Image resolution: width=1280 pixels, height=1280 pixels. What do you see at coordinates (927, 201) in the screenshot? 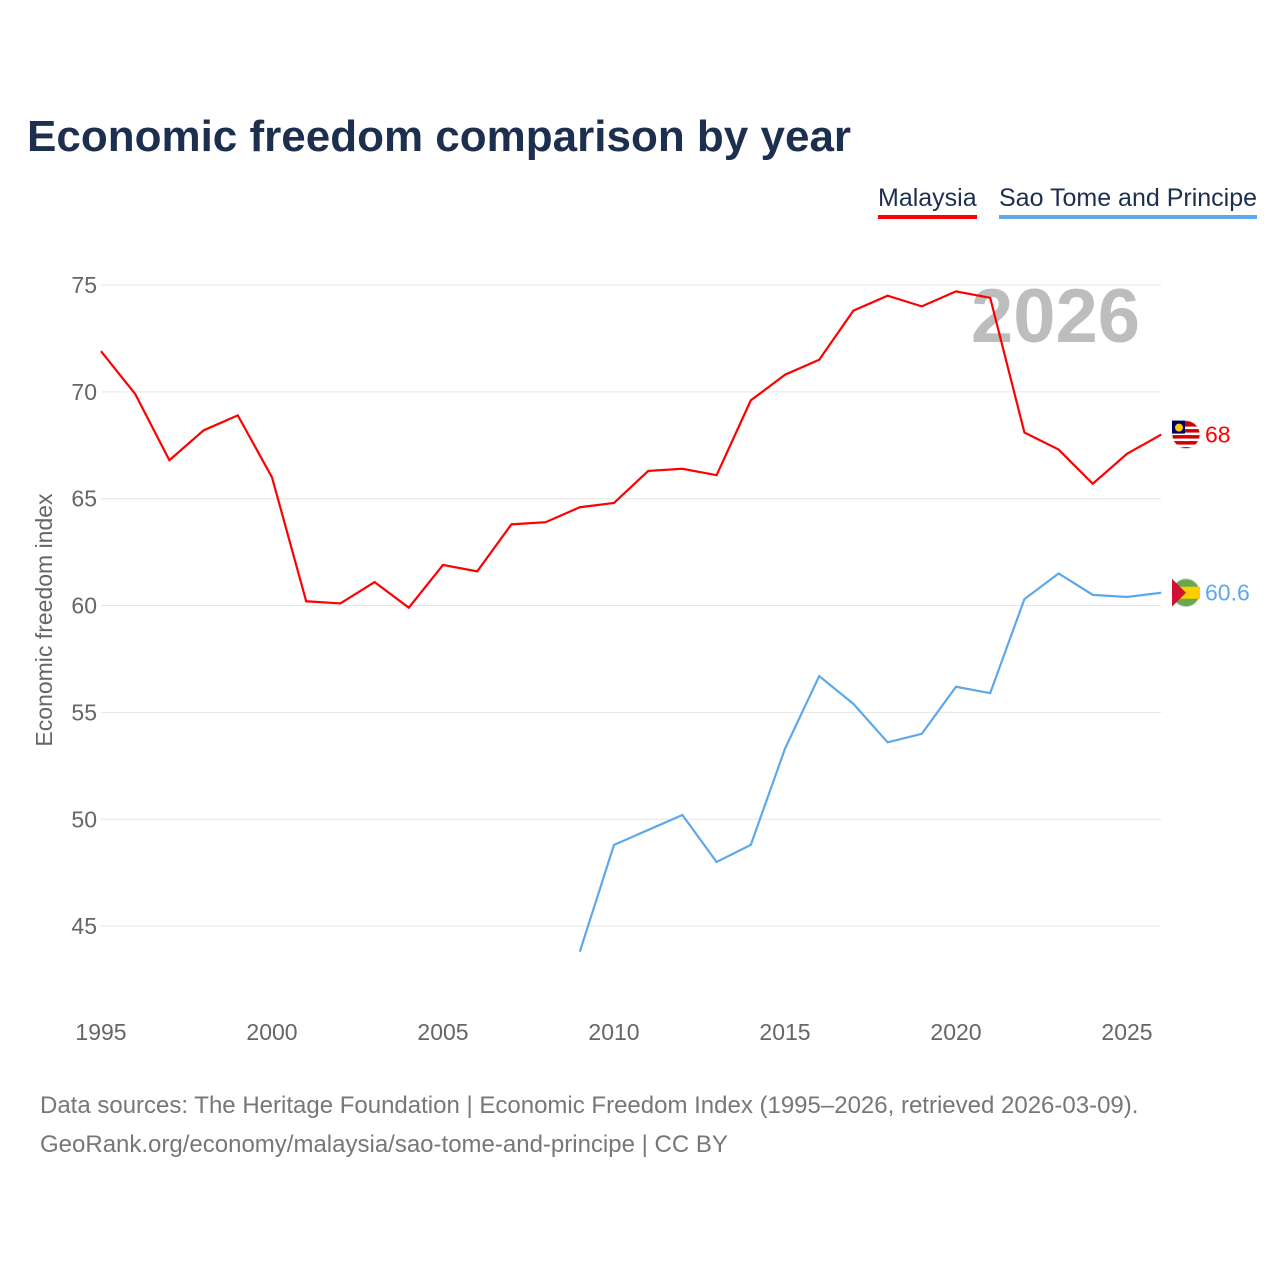
I see `legend-malaysia: Malaysia` at bounding box center [927, 201].